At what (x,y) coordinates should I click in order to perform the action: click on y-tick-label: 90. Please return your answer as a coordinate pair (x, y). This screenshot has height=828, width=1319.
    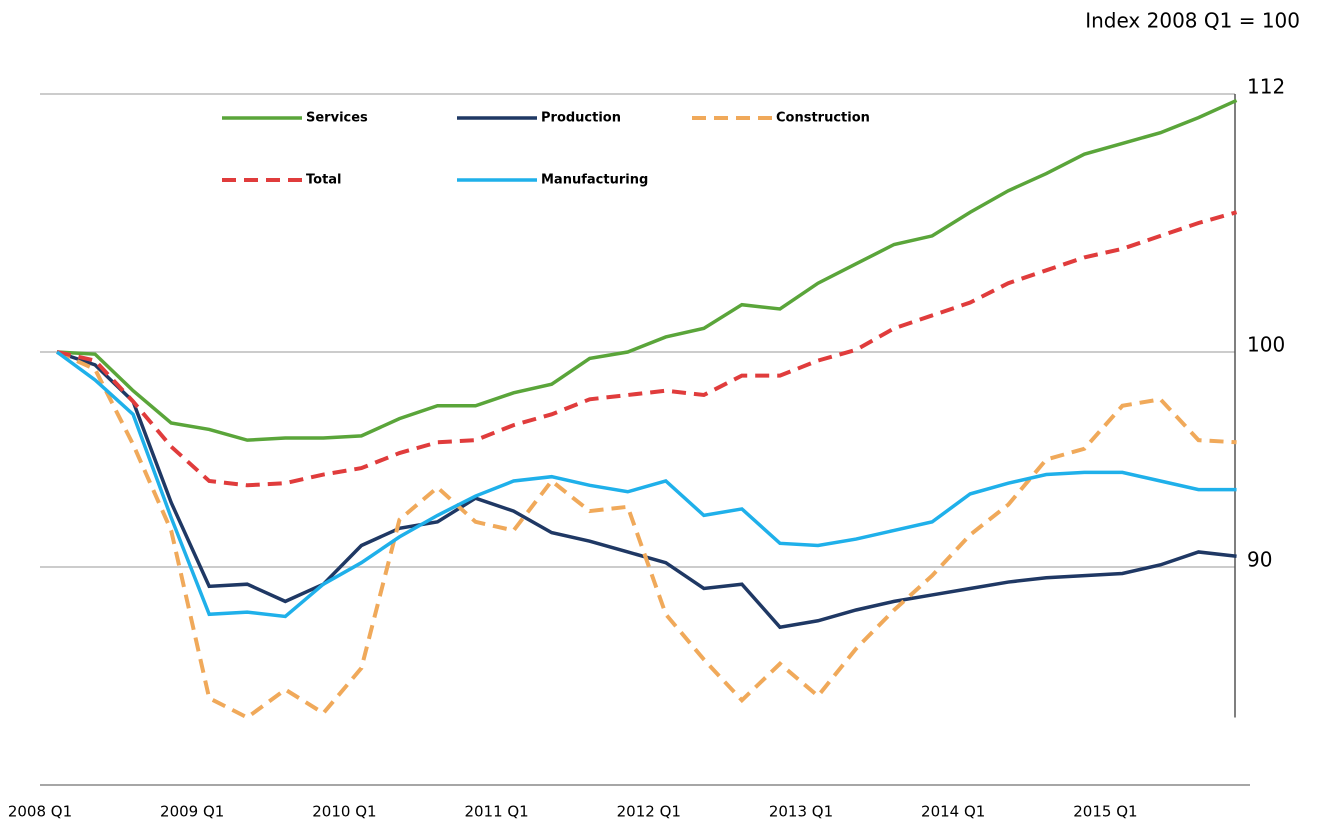
    Looking at the image, I should click on (1259, 560).